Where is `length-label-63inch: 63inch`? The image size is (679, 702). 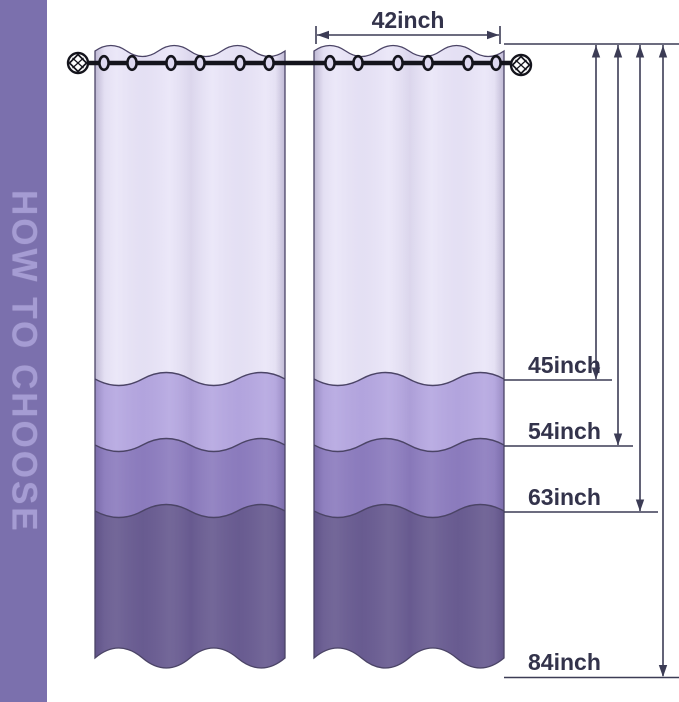 length-label-63inch: 63inch is located at coordinates (564, 497).